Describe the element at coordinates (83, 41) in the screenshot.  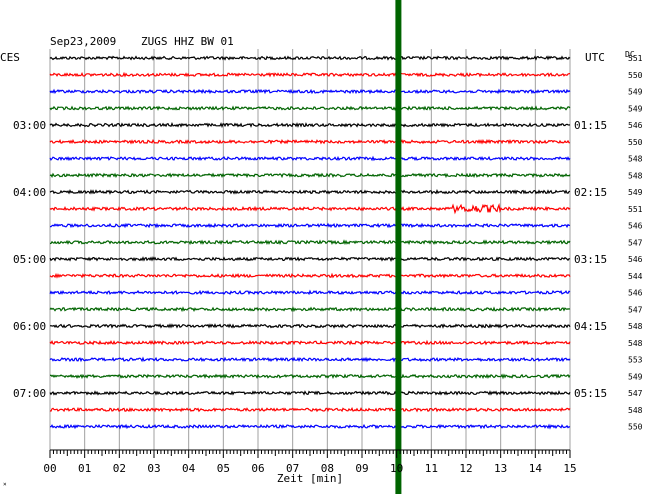
I see `date-label: Sep23,2009` at that location.